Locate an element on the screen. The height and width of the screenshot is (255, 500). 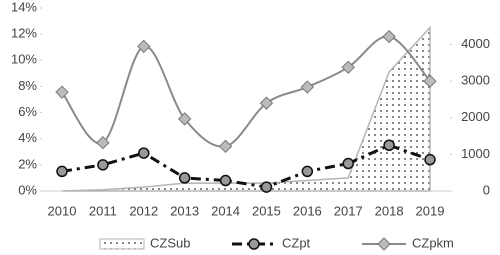
y-tick-label: 4% is located at coordinates (27, 137).